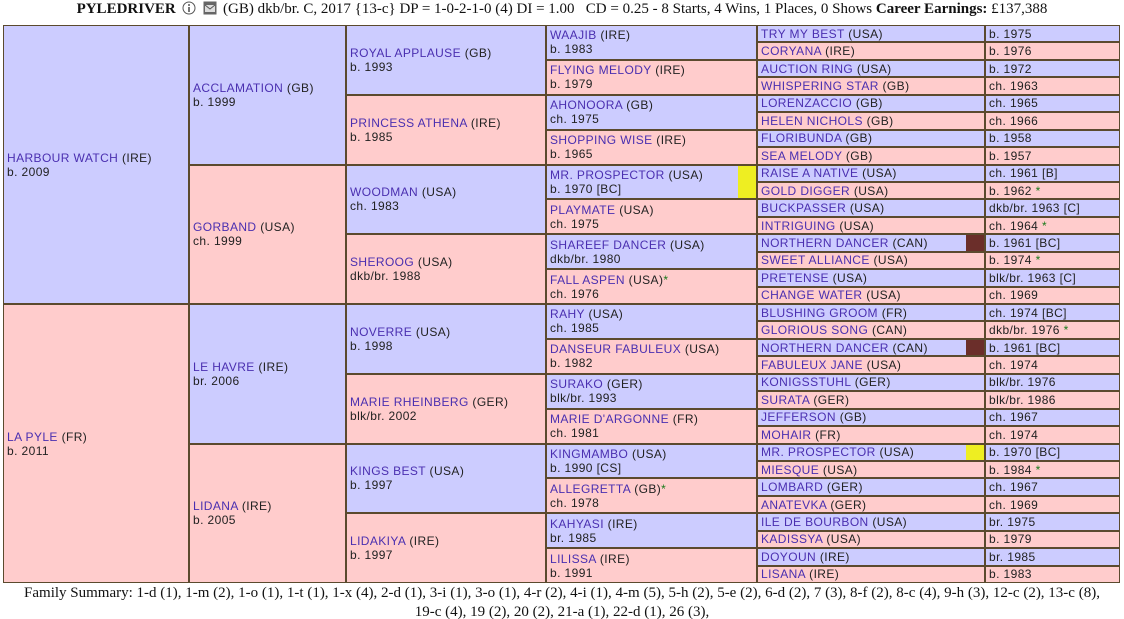 Image resolution: width=1124 pixels, height=619 pixels. Describe the element at coordinates (573, 35) in the screenshot. I see `horse-name: WAAJIB` at that location.